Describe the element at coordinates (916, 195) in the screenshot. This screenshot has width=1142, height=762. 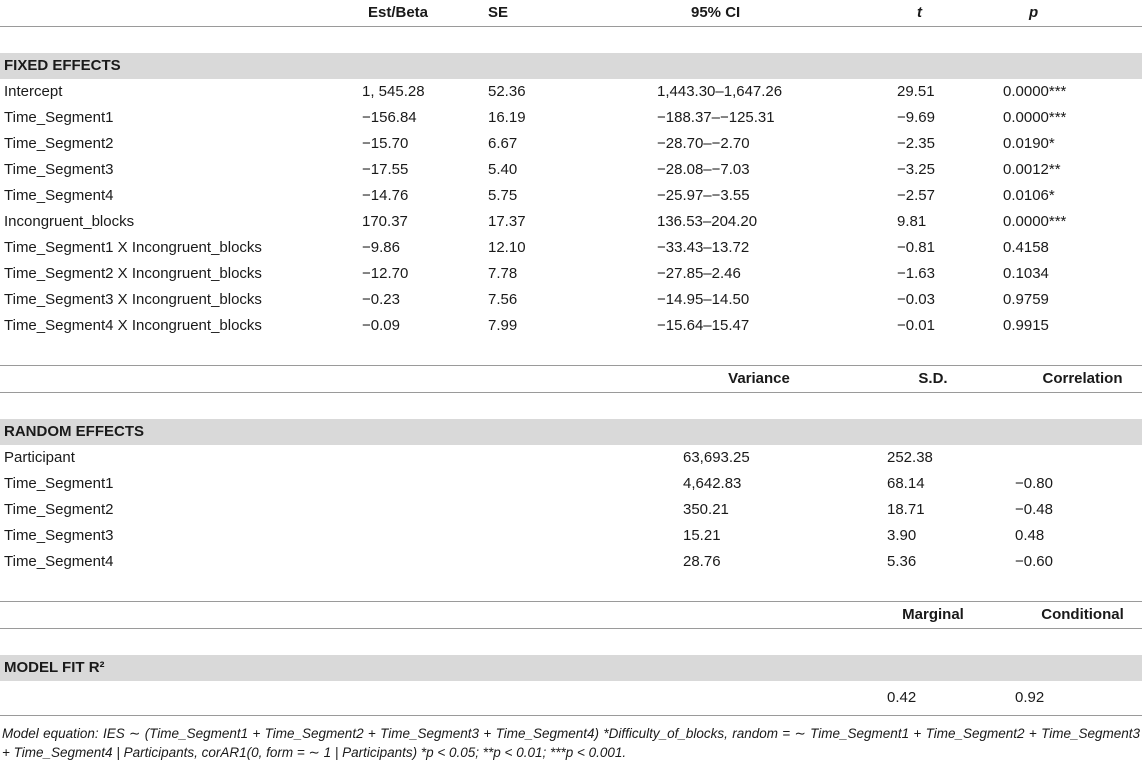
I see `fixed-t: −2.57` at that location.